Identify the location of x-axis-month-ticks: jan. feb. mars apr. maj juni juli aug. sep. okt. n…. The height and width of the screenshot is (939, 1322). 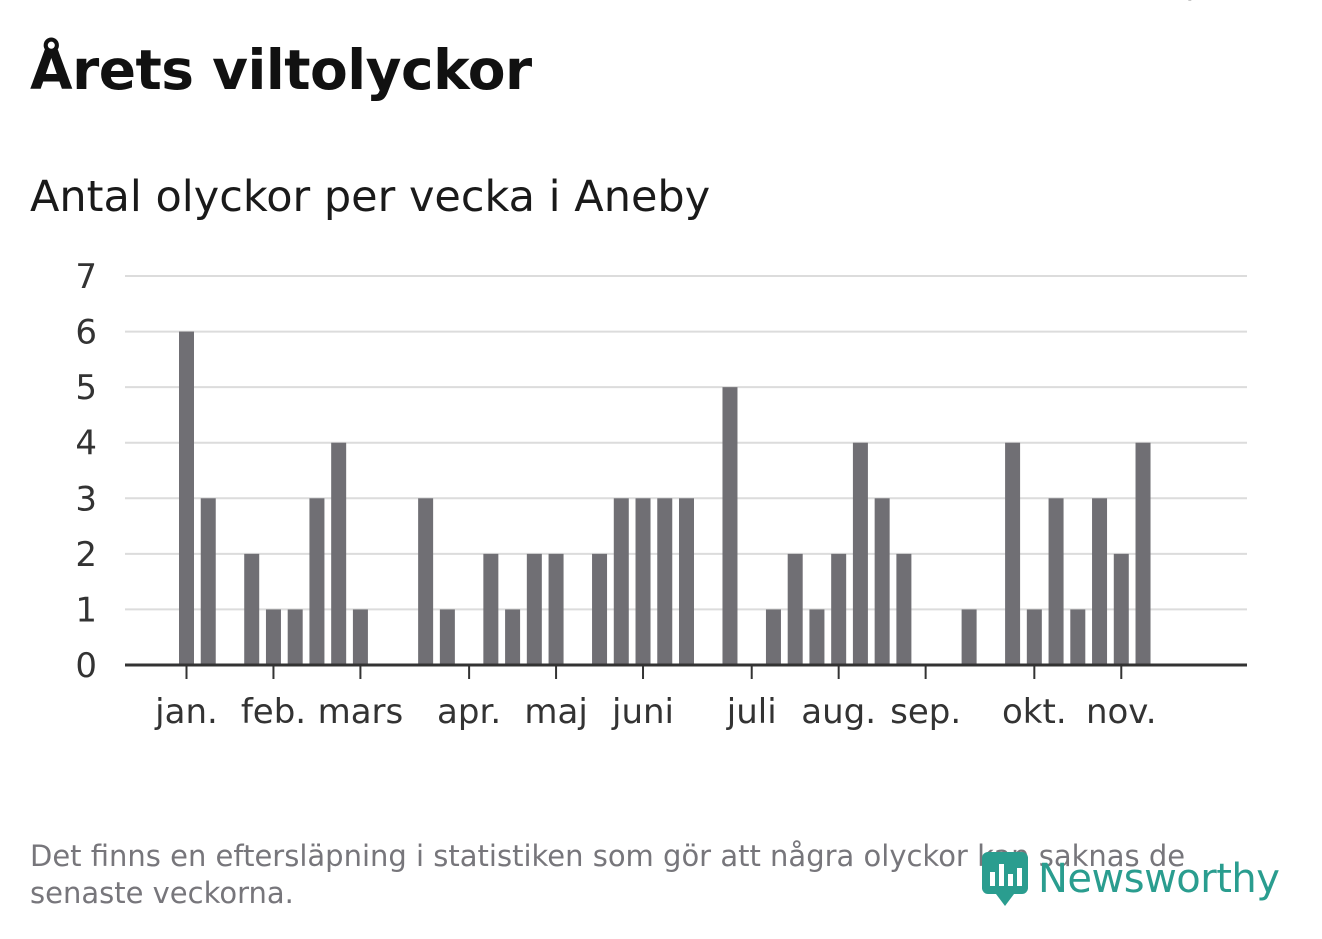
(655, 698).